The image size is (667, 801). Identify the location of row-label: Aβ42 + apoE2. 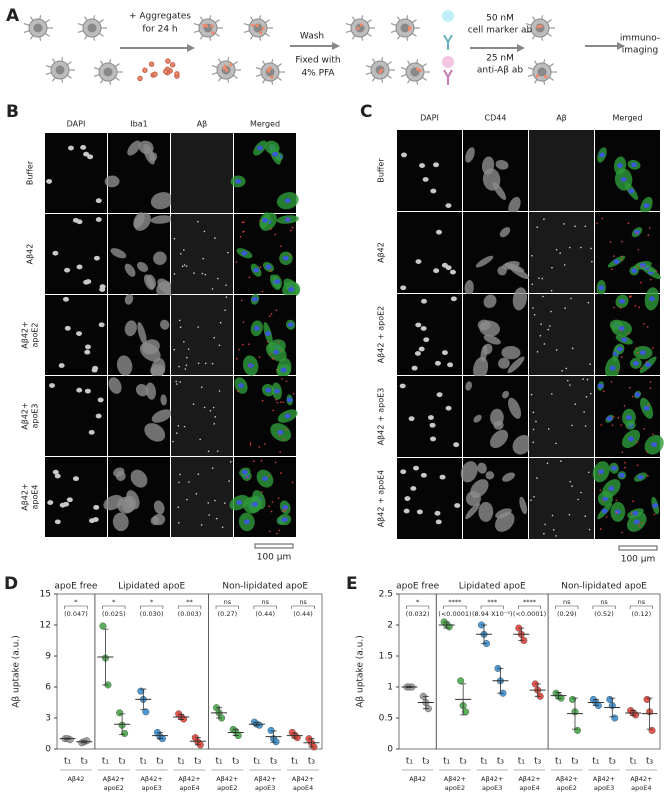
(381, 335).